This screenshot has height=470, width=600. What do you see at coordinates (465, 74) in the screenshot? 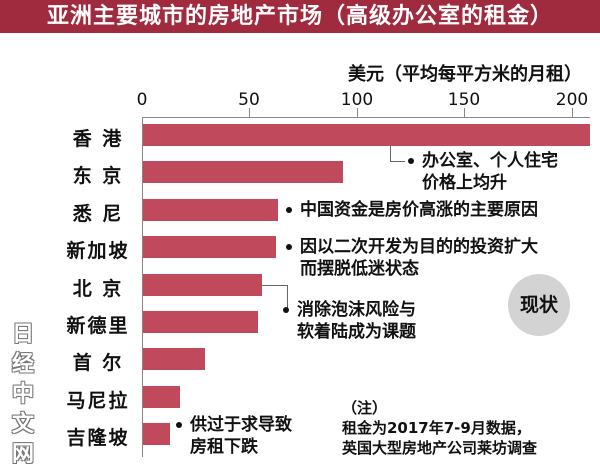
I see `axis-unit-label: 美元（平均每平方米的月租）` at bounding box center [465, 74].